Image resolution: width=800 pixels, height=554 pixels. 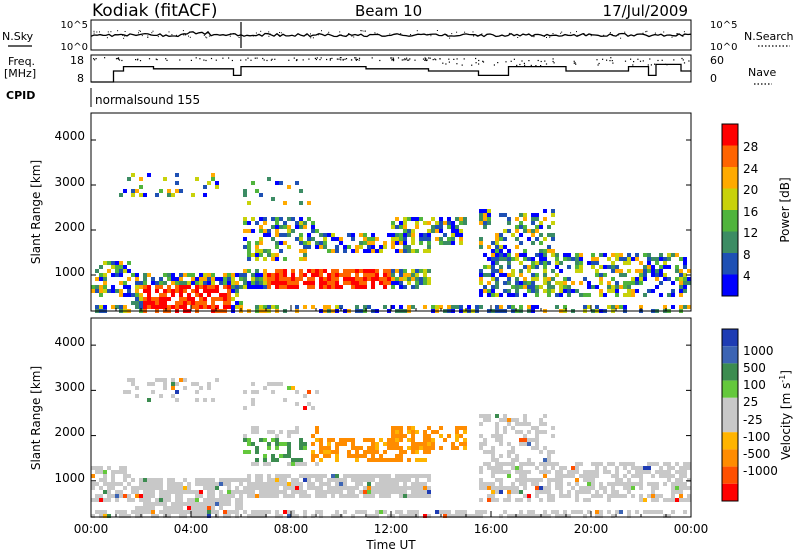 I want to click on power-cb-tick-20: 20, so click(x=750, y=190).